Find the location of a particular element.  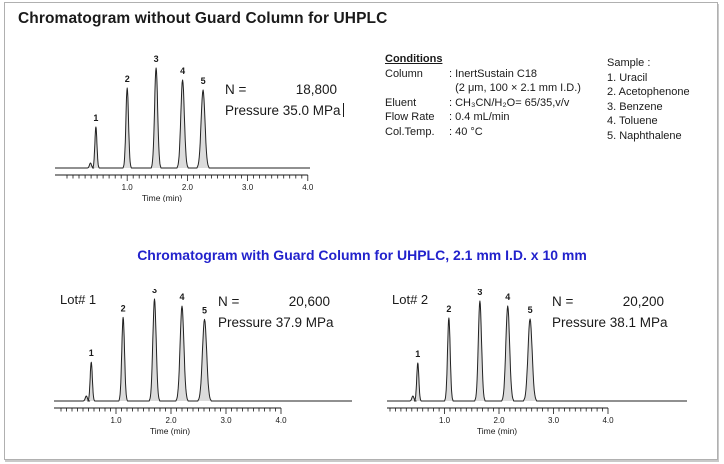

plate-count-row: N = 20,600 is located at coordinates (274, 302).